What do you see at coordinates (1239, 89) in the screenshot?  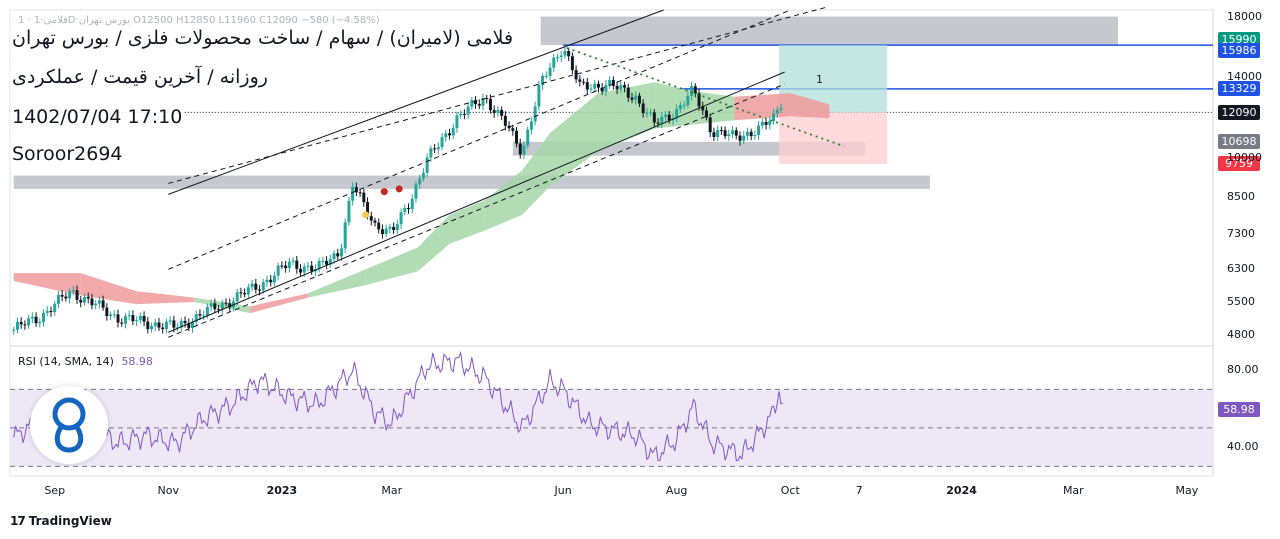 I see `price-tag: 13329` at bounding box center [1239, 89].